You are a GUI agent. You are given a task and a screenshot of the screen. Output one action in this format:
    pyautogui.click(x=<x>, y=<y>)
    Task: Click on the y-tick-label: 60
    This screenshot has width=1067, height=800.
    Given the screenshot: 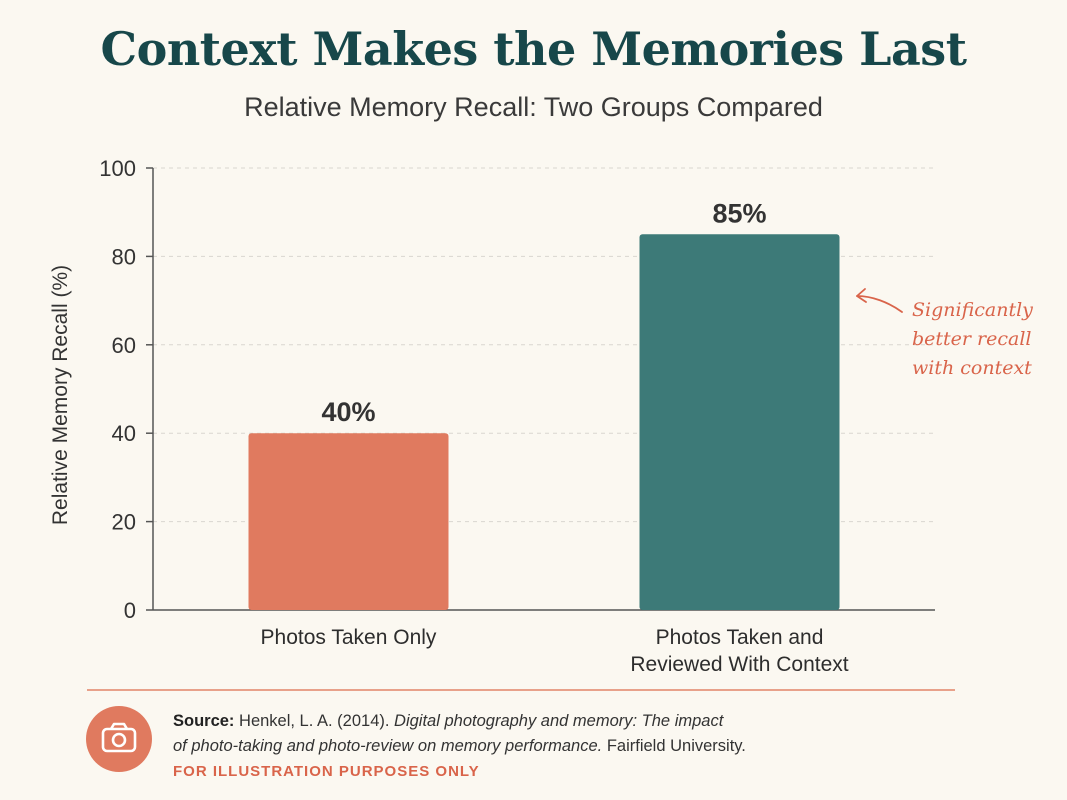 What is the action you would take?
    pyautogui.click(x=124, y=345)
    